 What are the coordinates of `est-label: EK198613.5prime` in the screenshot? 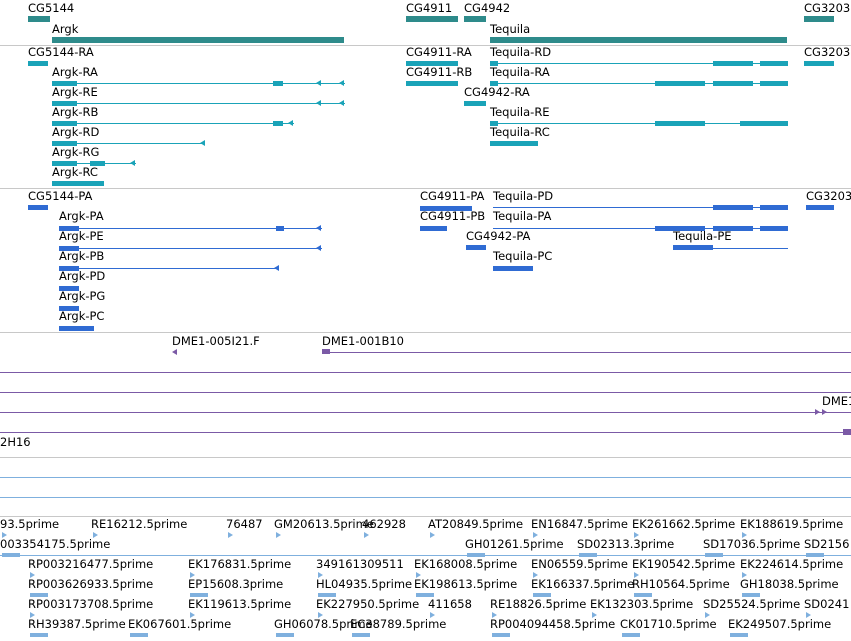 It's located at (466, 584).